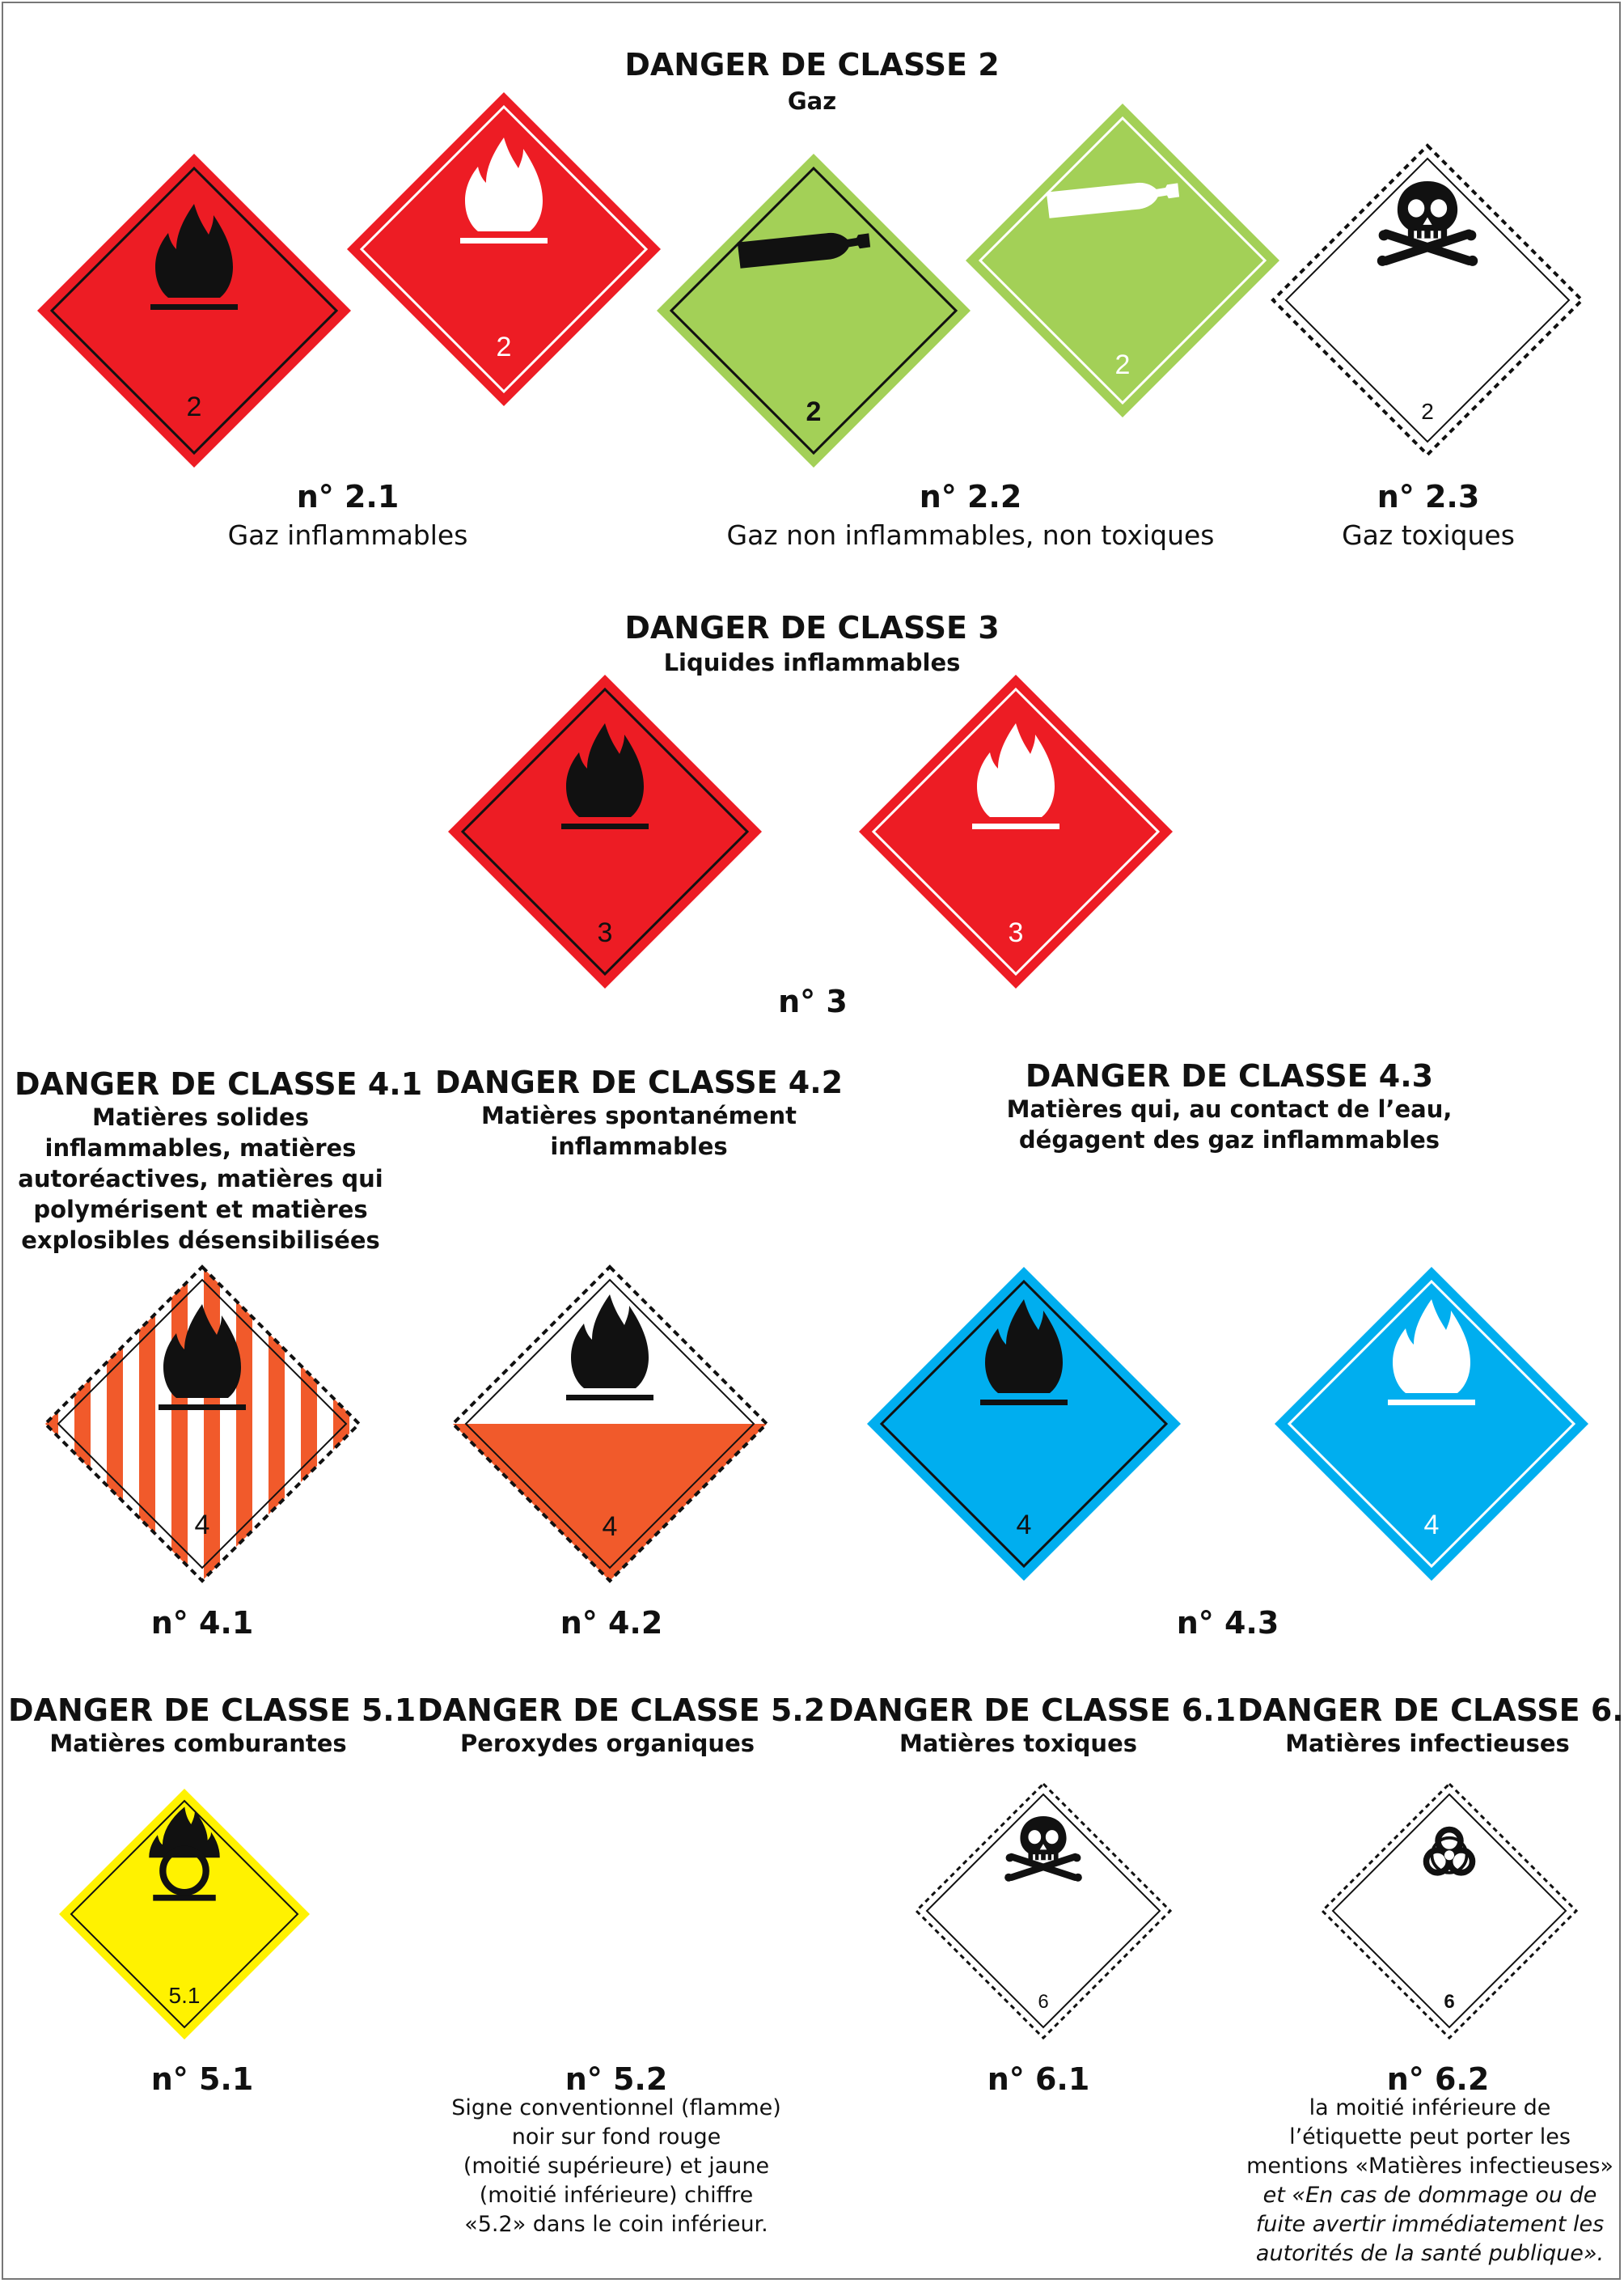  I want to click on label-number: 2, so click(194, 407).